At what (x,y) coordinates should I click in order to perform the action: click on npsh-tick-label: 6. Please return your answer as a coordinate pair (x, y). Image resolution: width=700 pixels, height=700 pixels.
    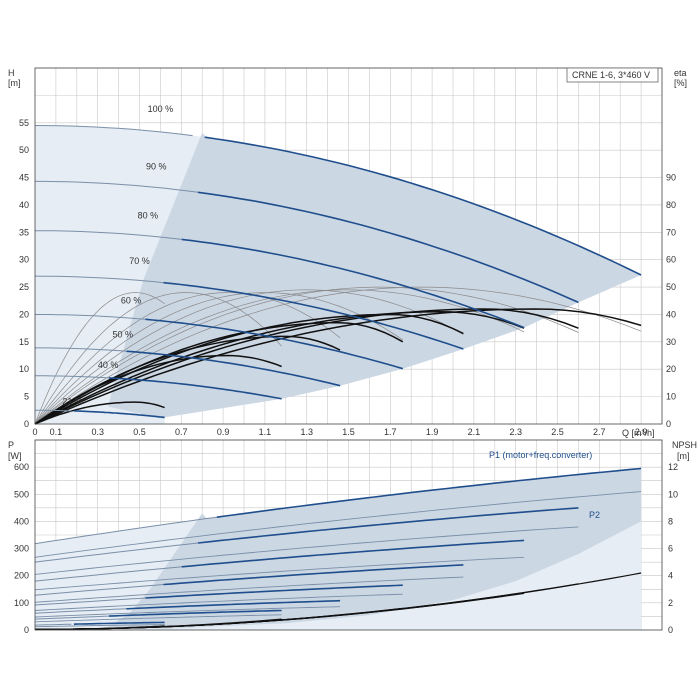
    Looking at the image, I should click on (670, 549).